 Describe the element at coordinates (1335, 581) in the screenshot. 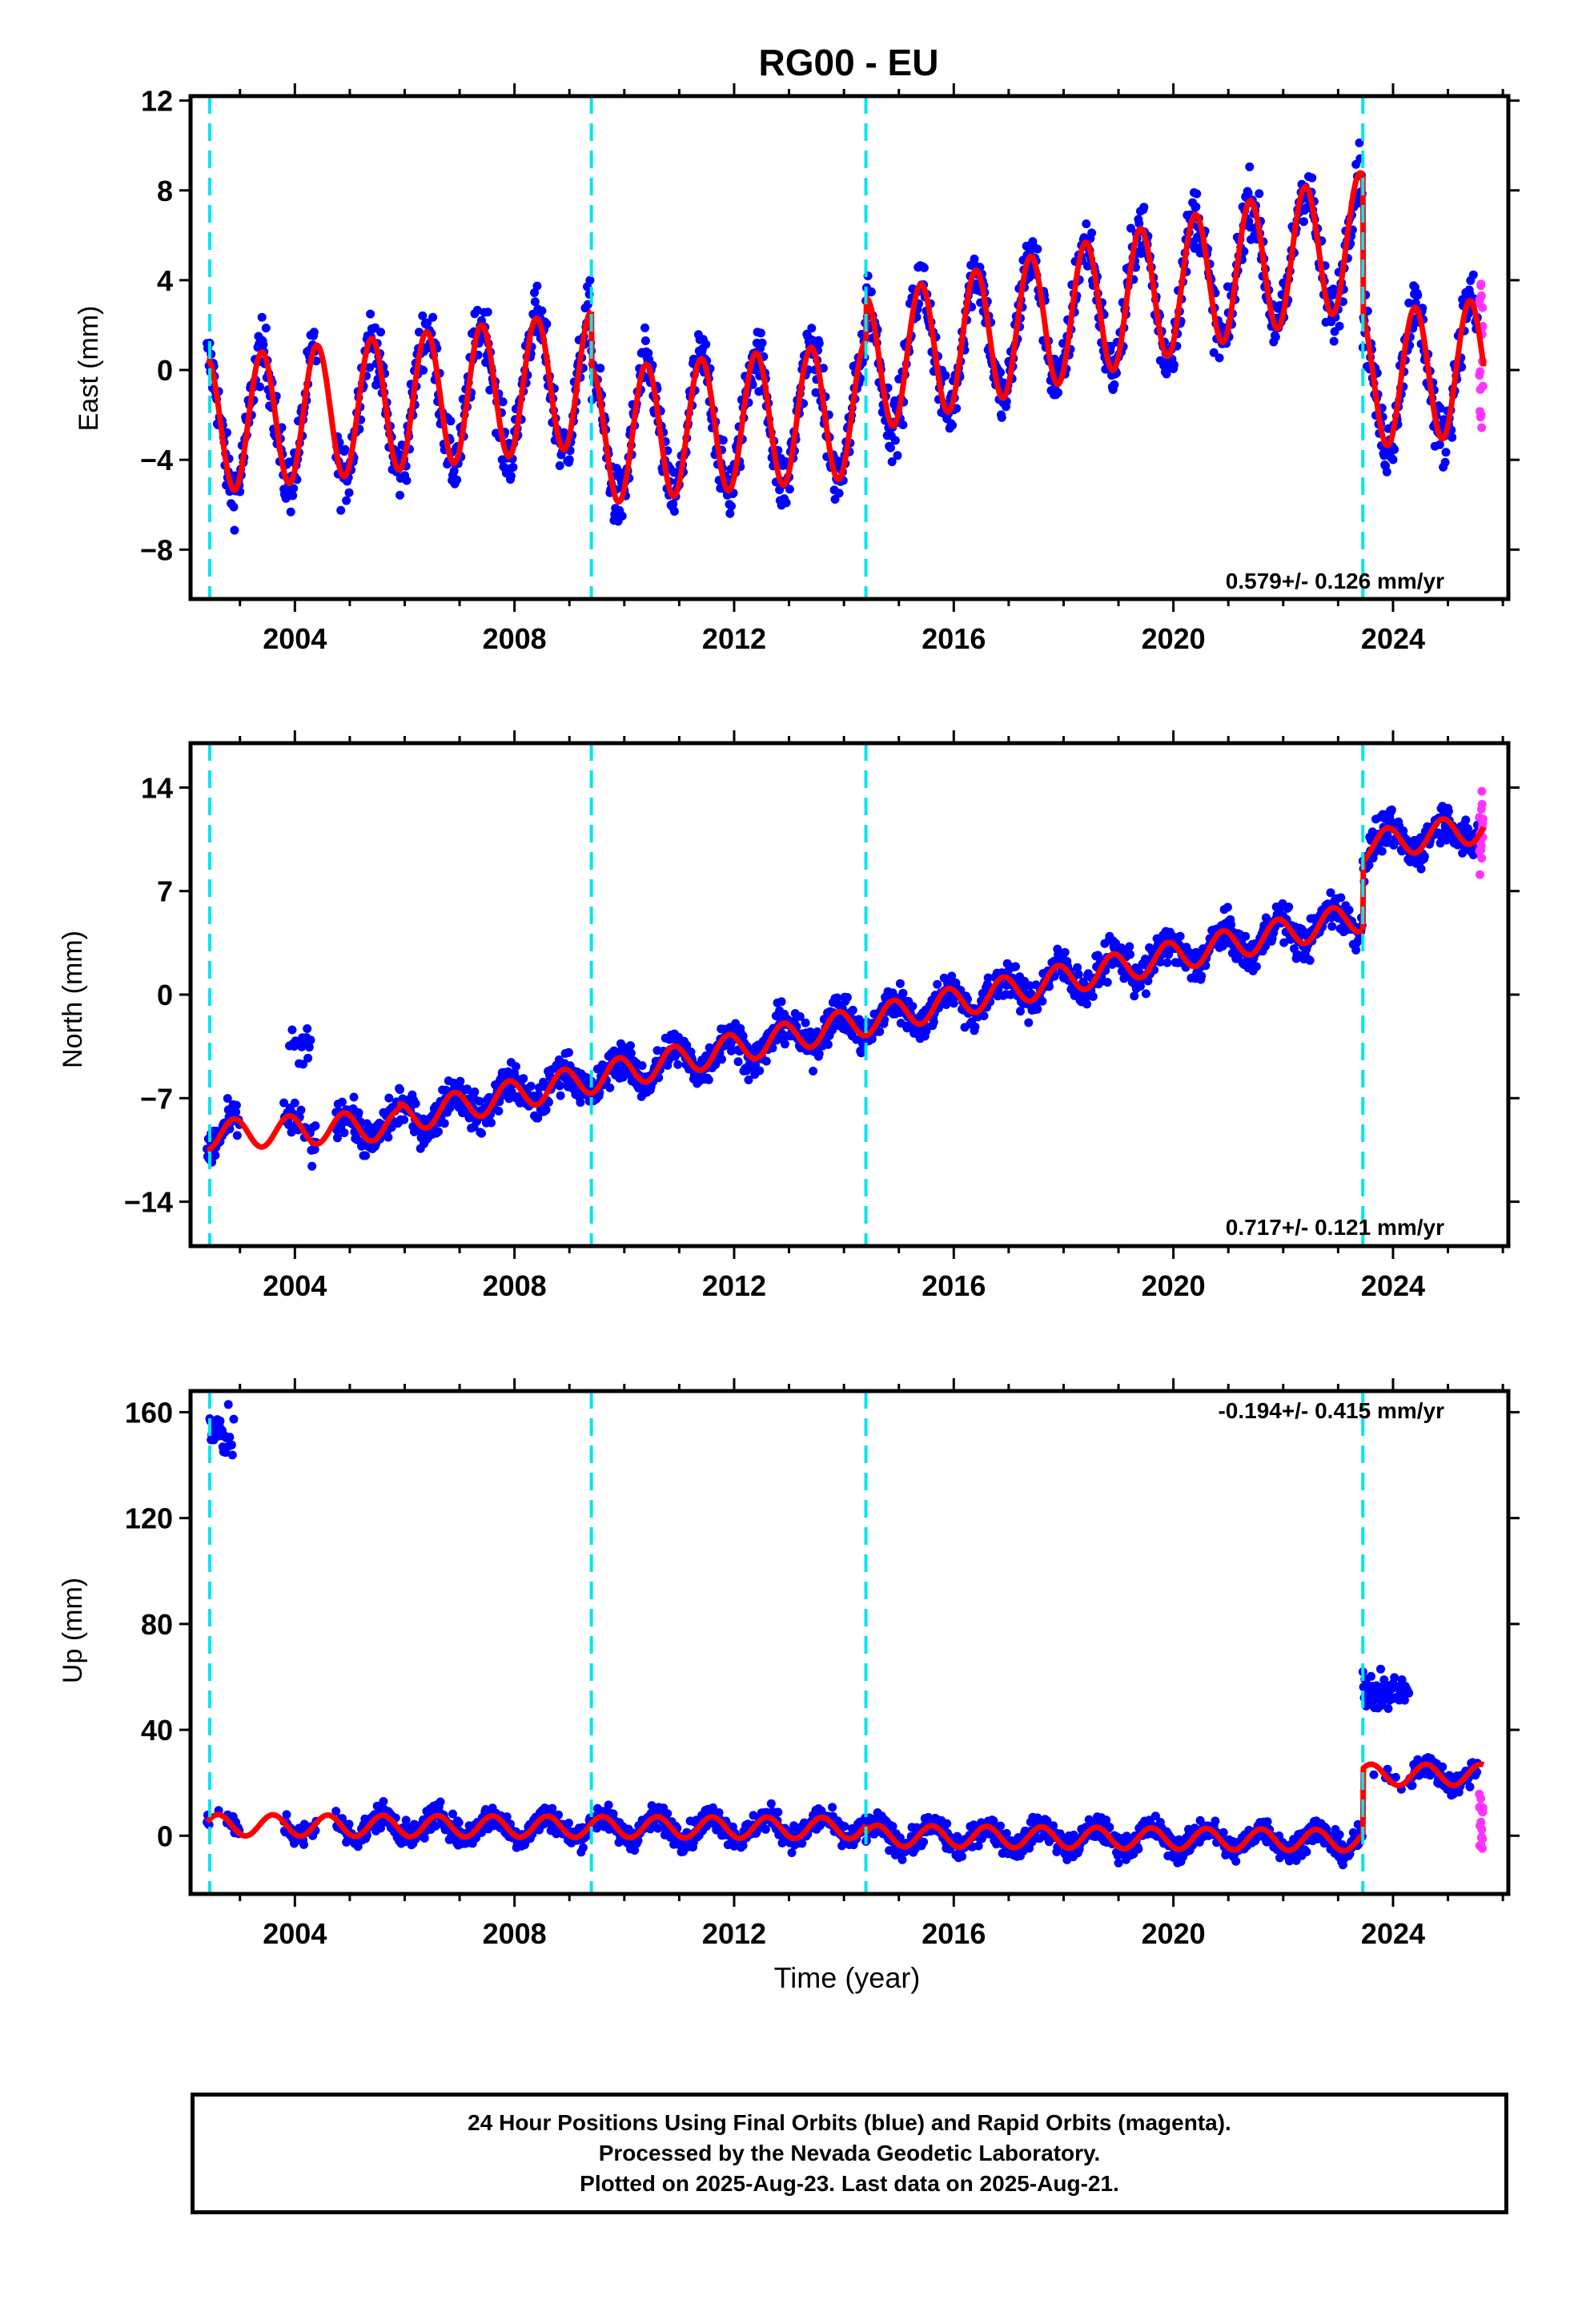

I see `east-rate-label: 0.579+/- 0.126 mm/yr` at that location.